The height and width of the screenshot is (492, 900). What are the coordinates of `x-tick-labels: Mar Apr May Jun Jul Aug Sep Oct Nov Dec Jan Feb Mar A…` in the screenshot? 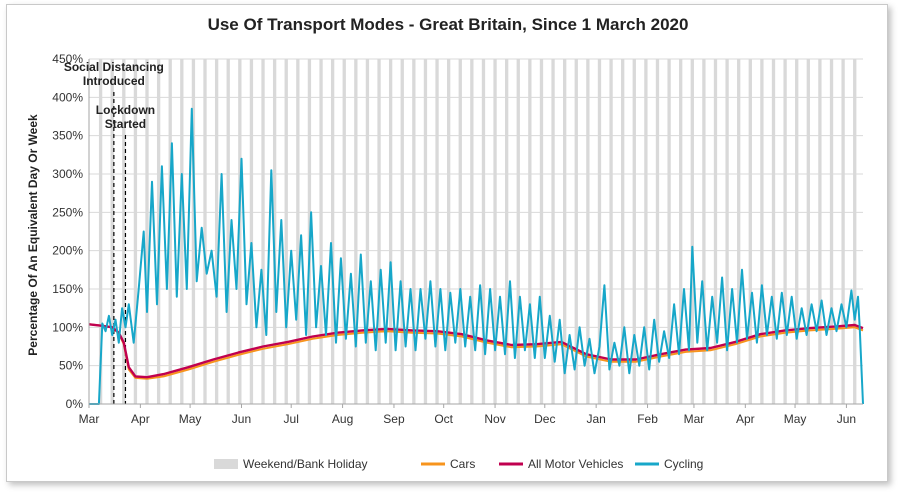 It's located at (467, 415).